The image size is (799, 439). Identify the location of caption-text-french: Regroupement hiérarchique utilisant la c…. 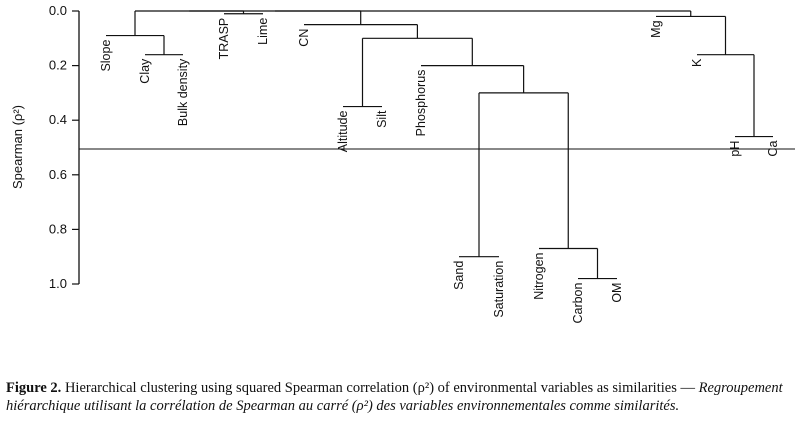
(394, 397).